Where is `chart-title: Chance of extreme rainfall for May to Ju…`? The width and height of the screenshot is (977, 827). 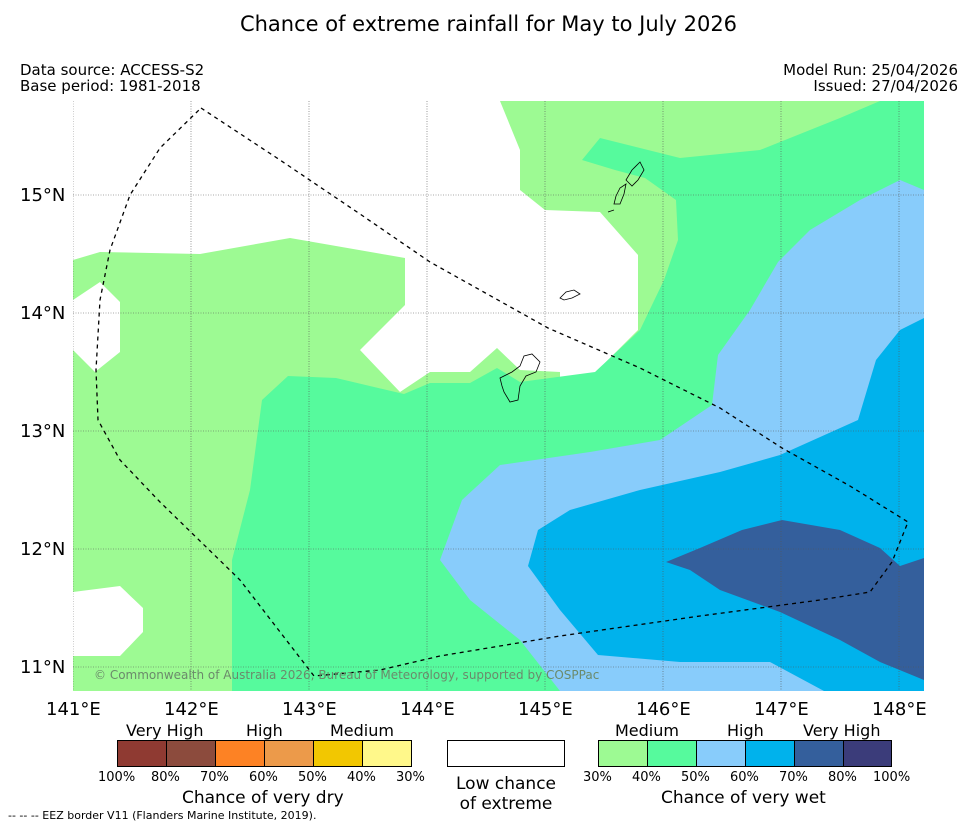 chart-title: Chance of extreme rainfall for May to Ju… is located at coordinates (488, 24).